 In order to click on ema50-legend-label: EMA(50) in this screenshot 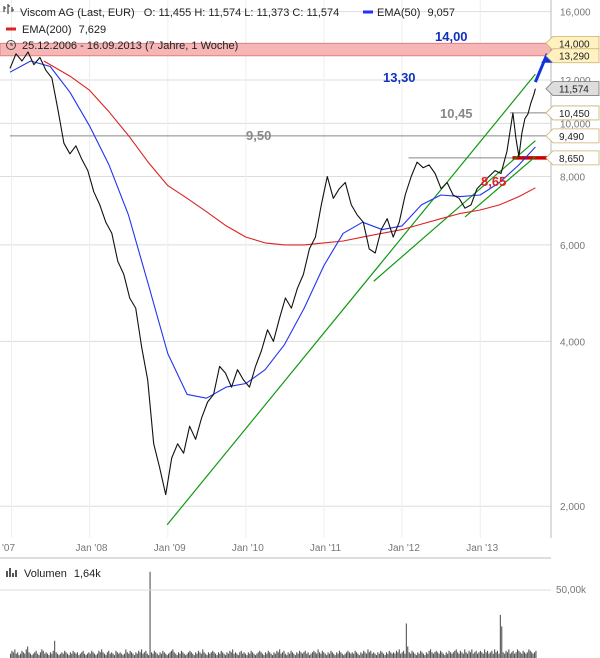, I will do `click(398, 13)`.